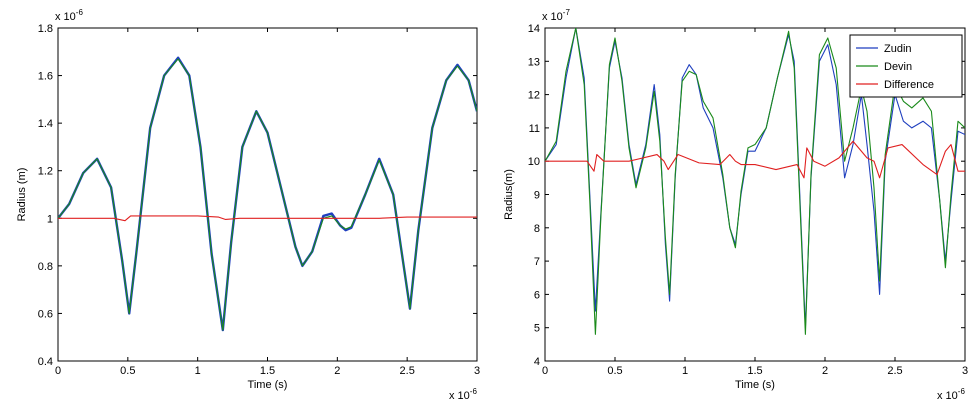  Describe the element at coordinates (537, 196) in the screenshot. I see `y-tick-label: 9` at that location.